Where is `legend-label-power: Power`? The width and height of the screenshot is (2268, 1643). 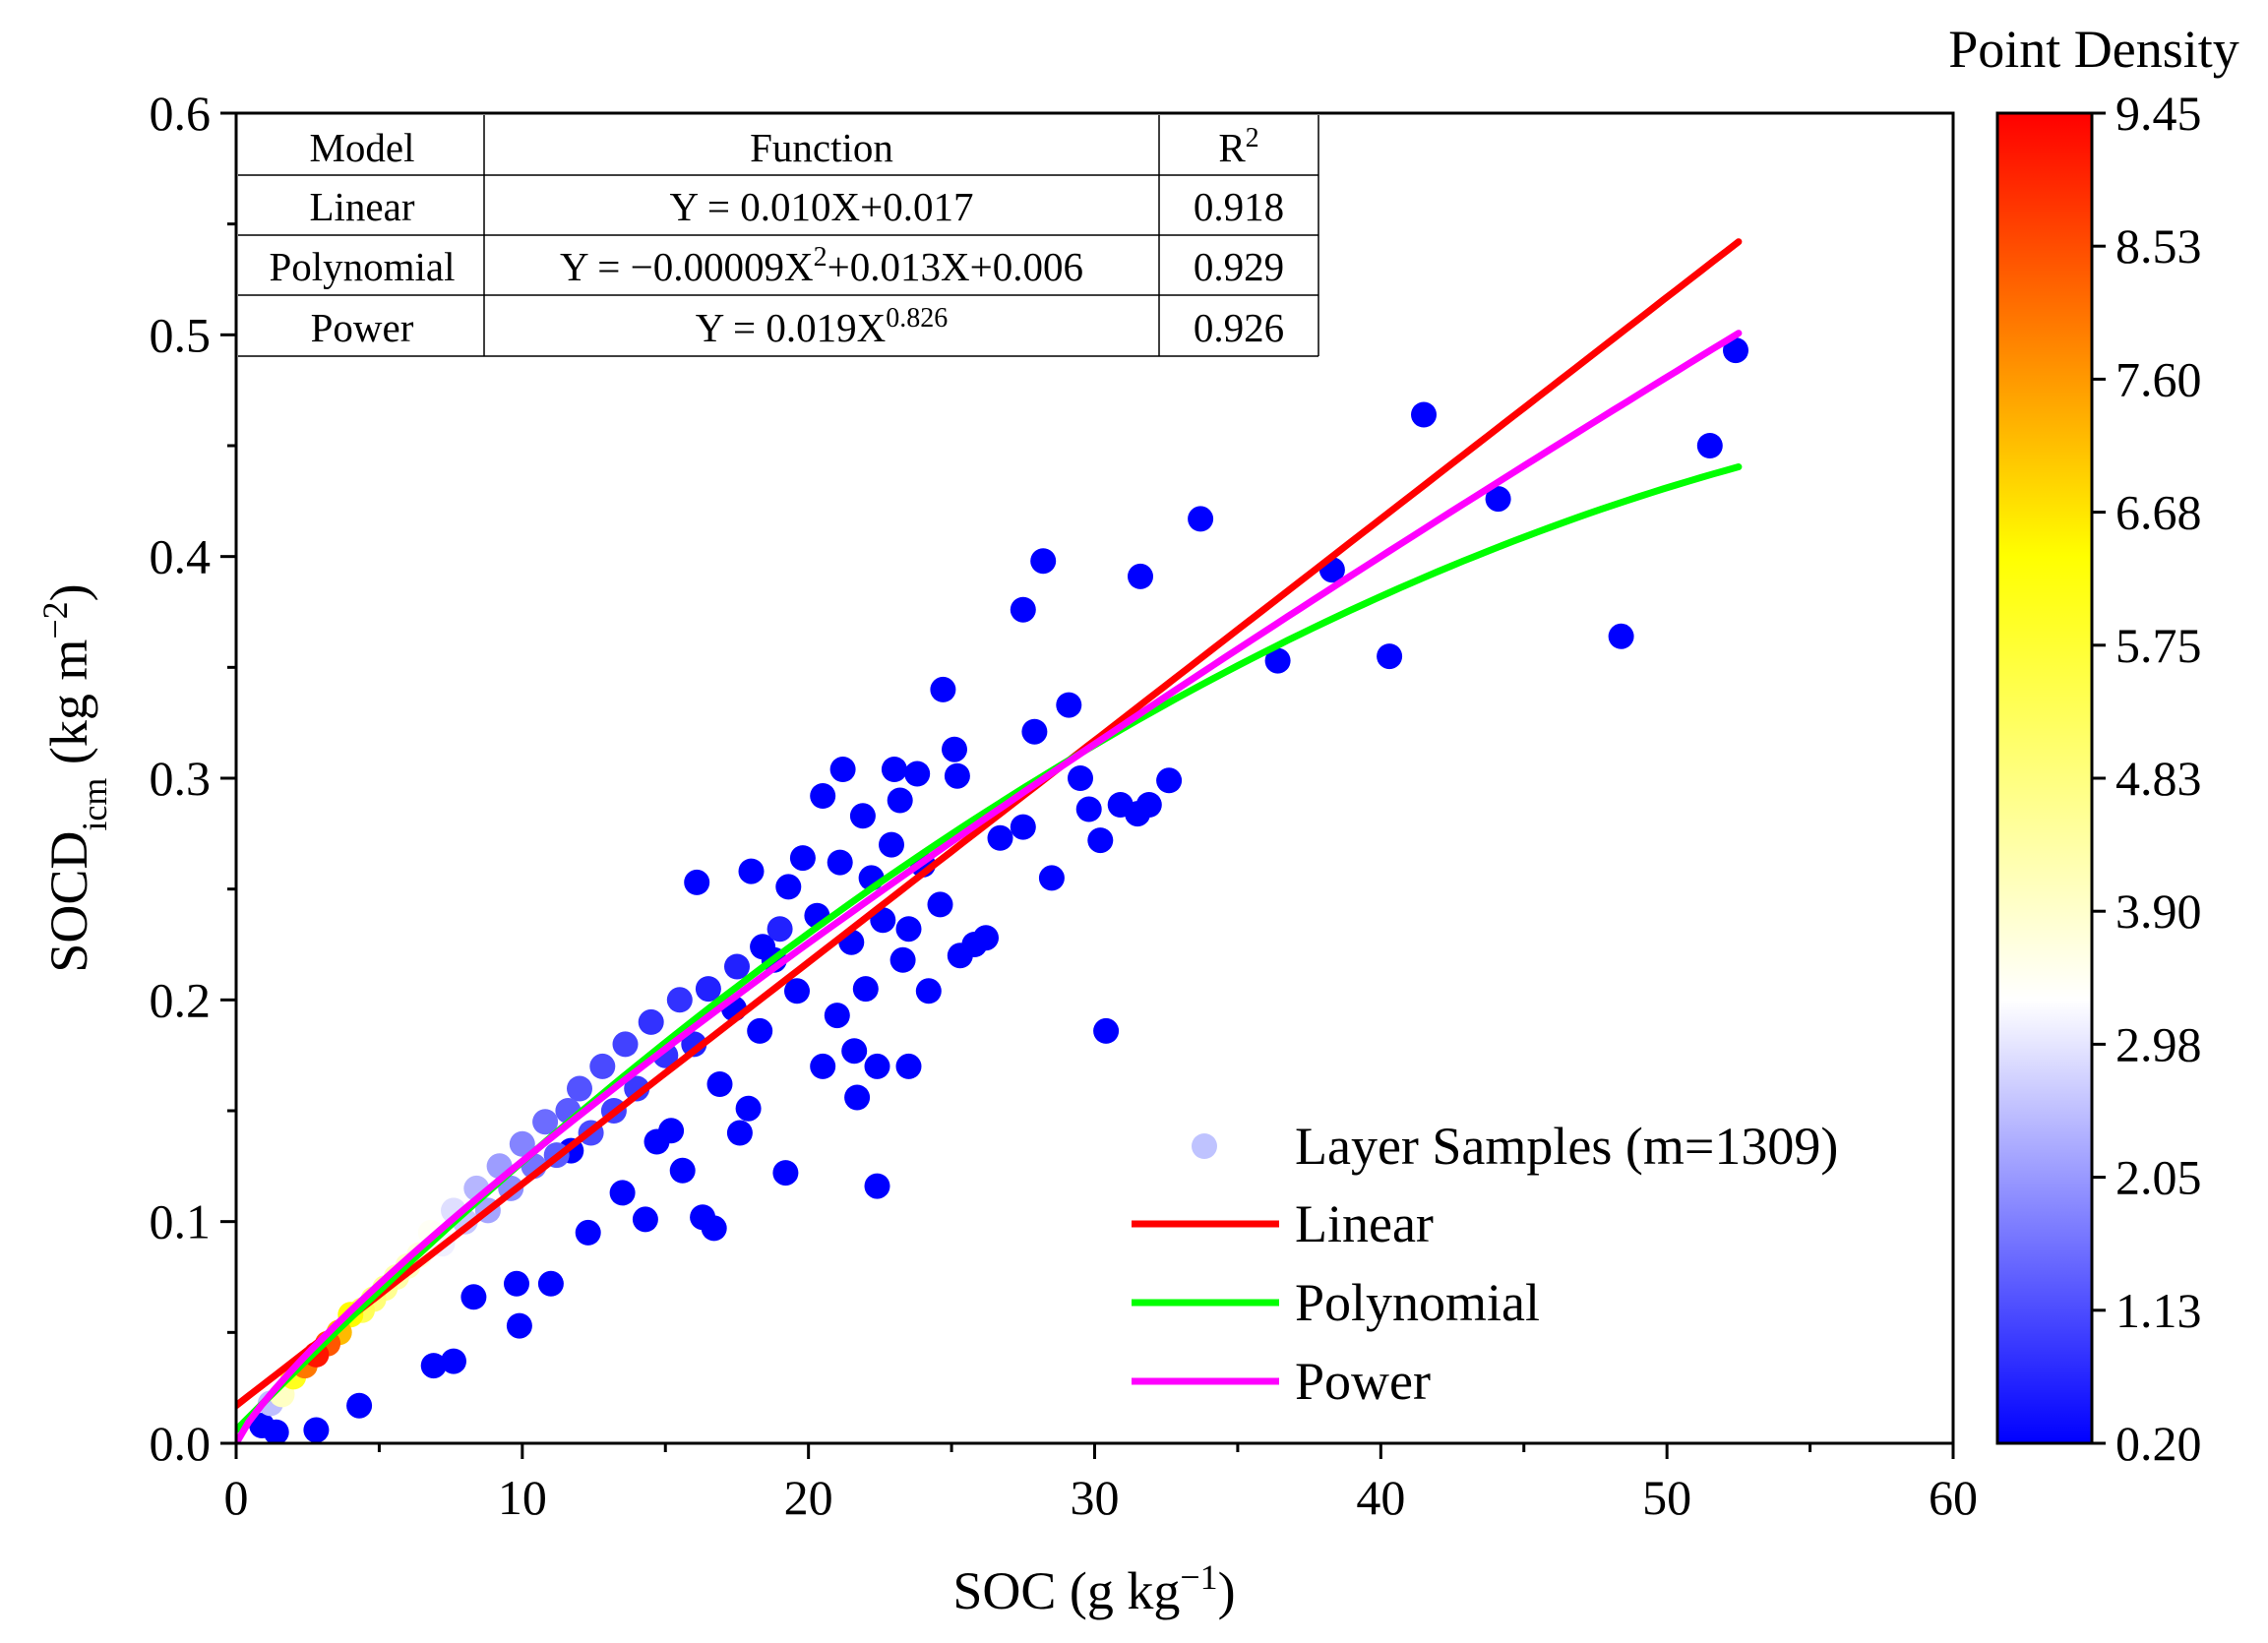 legend-label-power: Power is located at coordinates (1363, 1382).